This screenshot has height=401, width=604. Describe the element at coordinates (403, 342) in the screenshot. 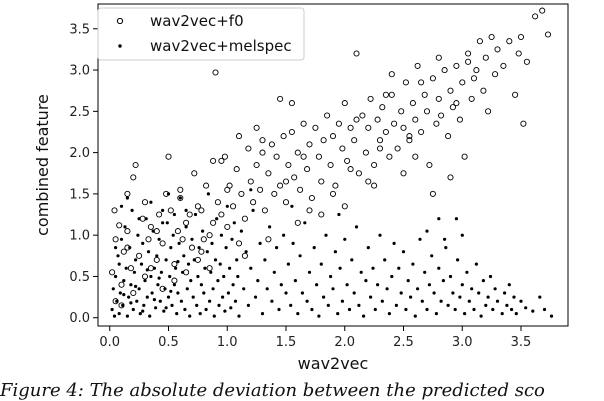

I see `x-tick-label: 2.5` at that location.